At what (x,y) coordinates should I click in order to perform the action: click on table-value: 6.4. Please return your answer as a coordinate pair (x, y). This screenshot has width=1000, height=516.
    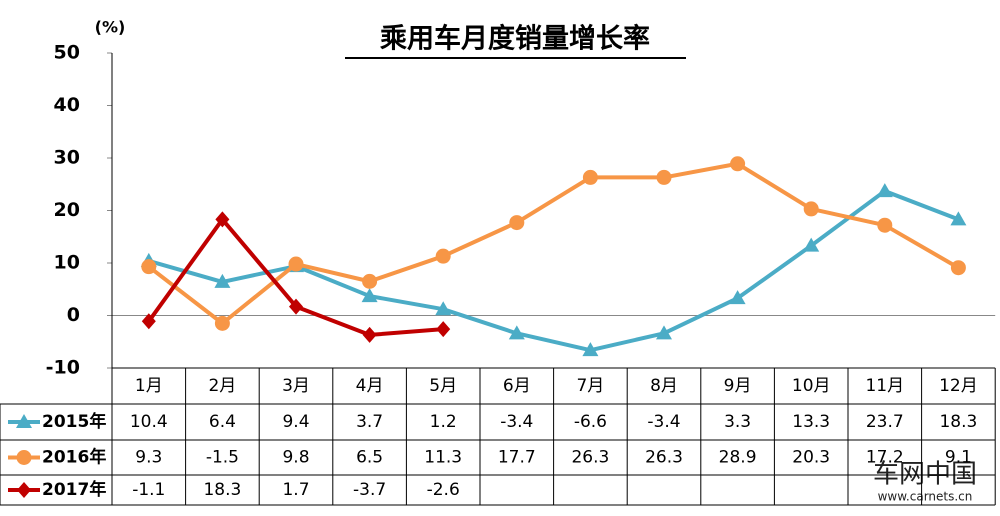
    Looking at the image, I should click on (222, 422).